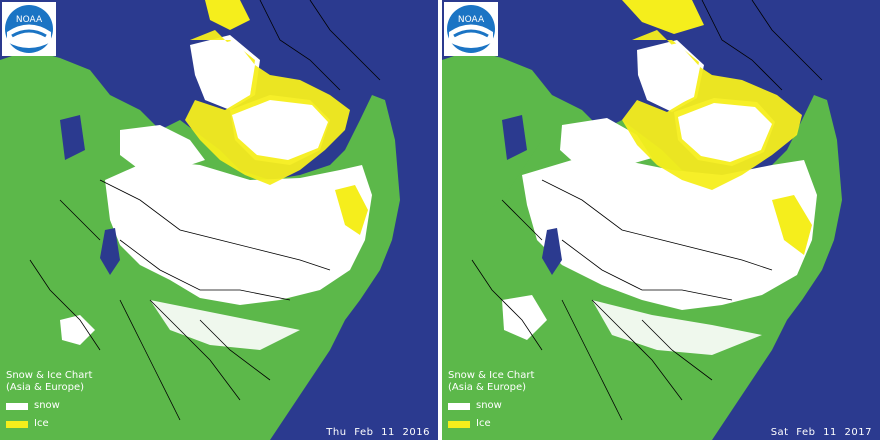  Describe the element at coordinates (821, 432) in the screenshot. I see `chart-date: Sat Feb 11 2017` at that location.